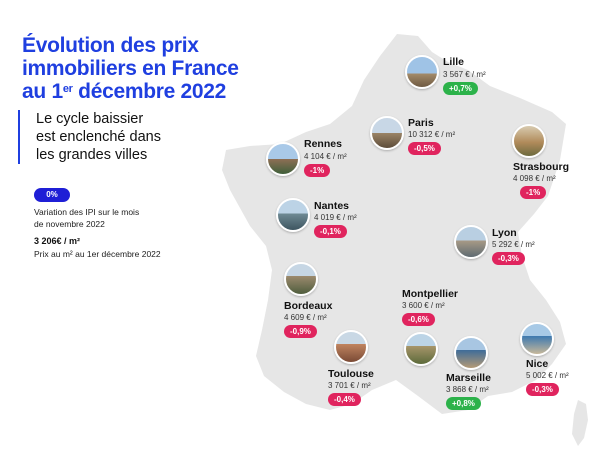  Describe the element at coordinates (57, 241) in the screenshot. I see `legend-price: 3 206€ / m²` at that location.